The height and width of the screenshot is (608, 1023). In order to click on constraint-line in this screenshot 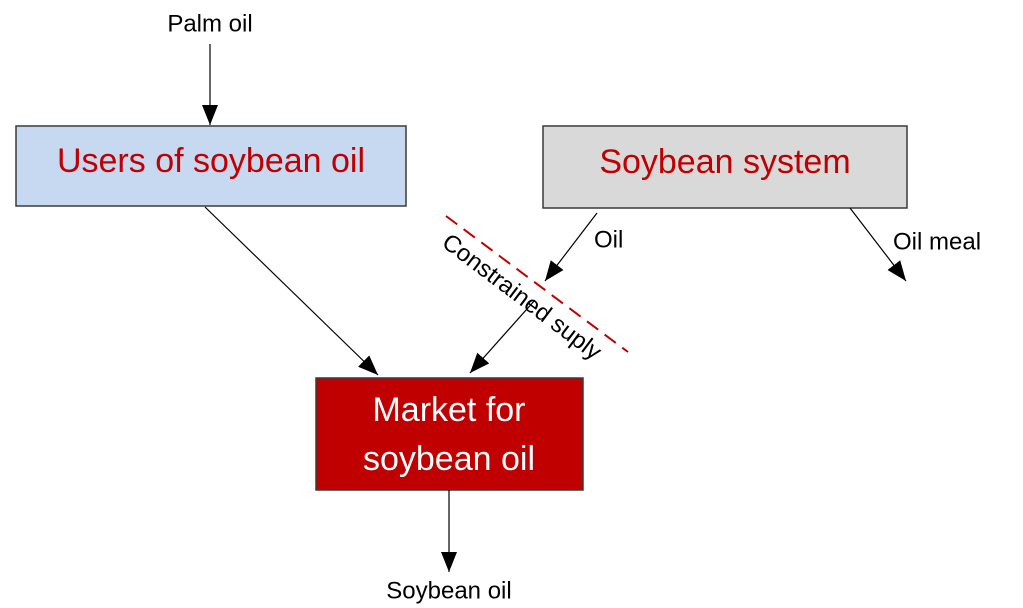, I will do `click(537, 284)`.